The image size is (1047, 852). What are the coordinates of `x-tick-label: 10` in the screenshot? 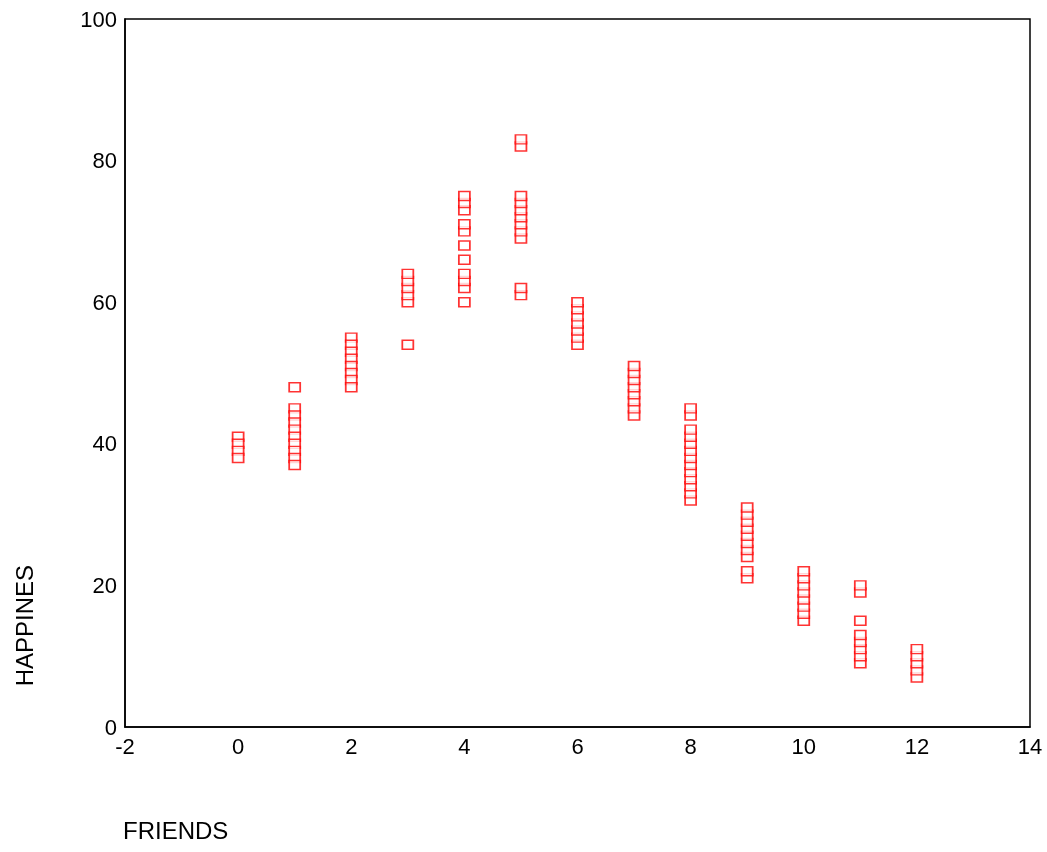 It's located at (803, 746).